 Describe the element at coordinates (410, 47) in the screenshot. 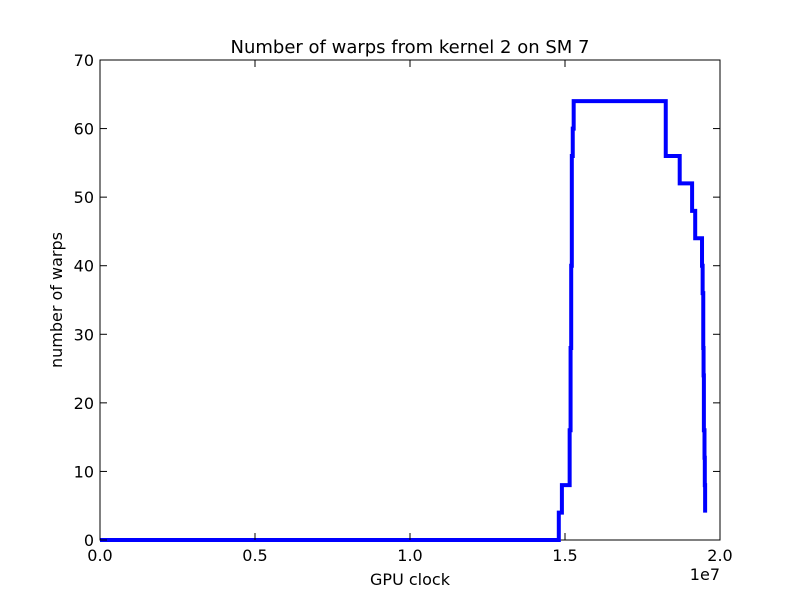

I see `chart-title: Number of warps from kernel 2 on SM 7` at that location.